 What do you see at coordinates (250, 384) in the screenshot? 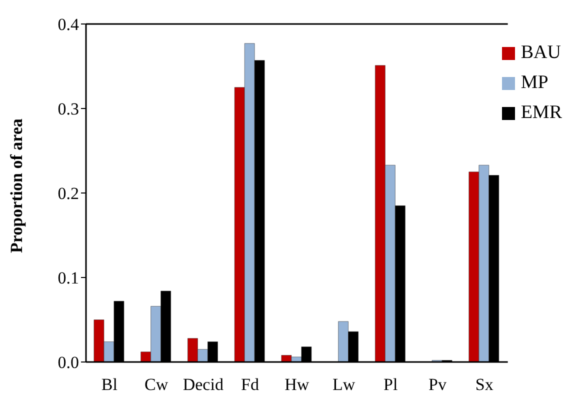
I see `x-tick-label: Fd` at bounding box center [250, 384].